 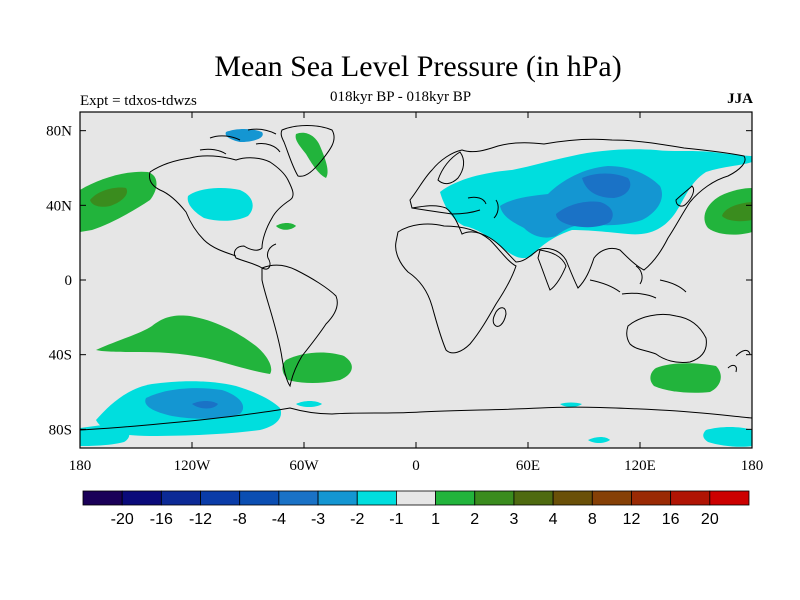 I want to click on colorbar-label: 4, so click(x=553, y=519).